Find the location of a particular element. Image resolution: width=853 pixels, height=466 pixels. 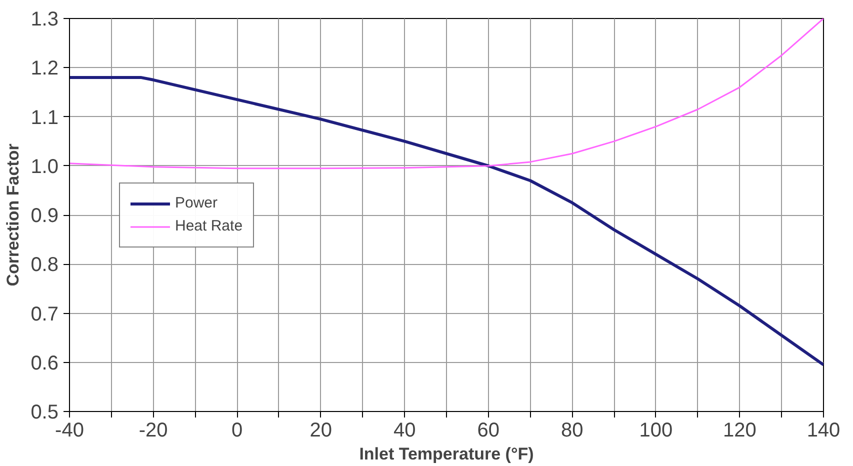

y-tick-label: 0.8 is located at coordinates (44, 265).